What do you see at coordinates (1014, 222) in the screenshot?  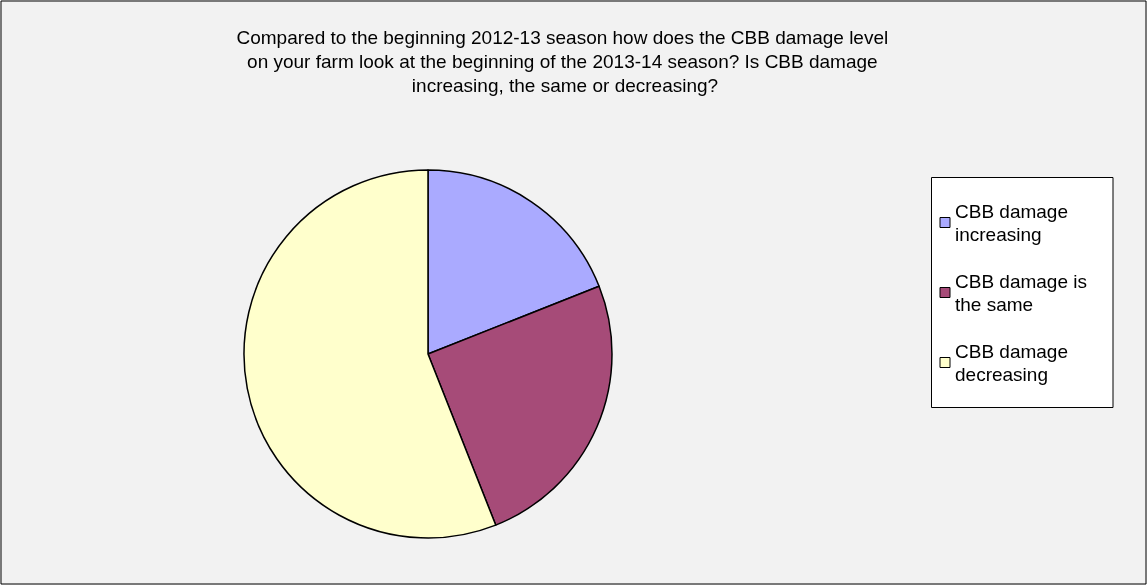 I see `legend-label: CBB damage increasing` at bounding box center [1014, 222].